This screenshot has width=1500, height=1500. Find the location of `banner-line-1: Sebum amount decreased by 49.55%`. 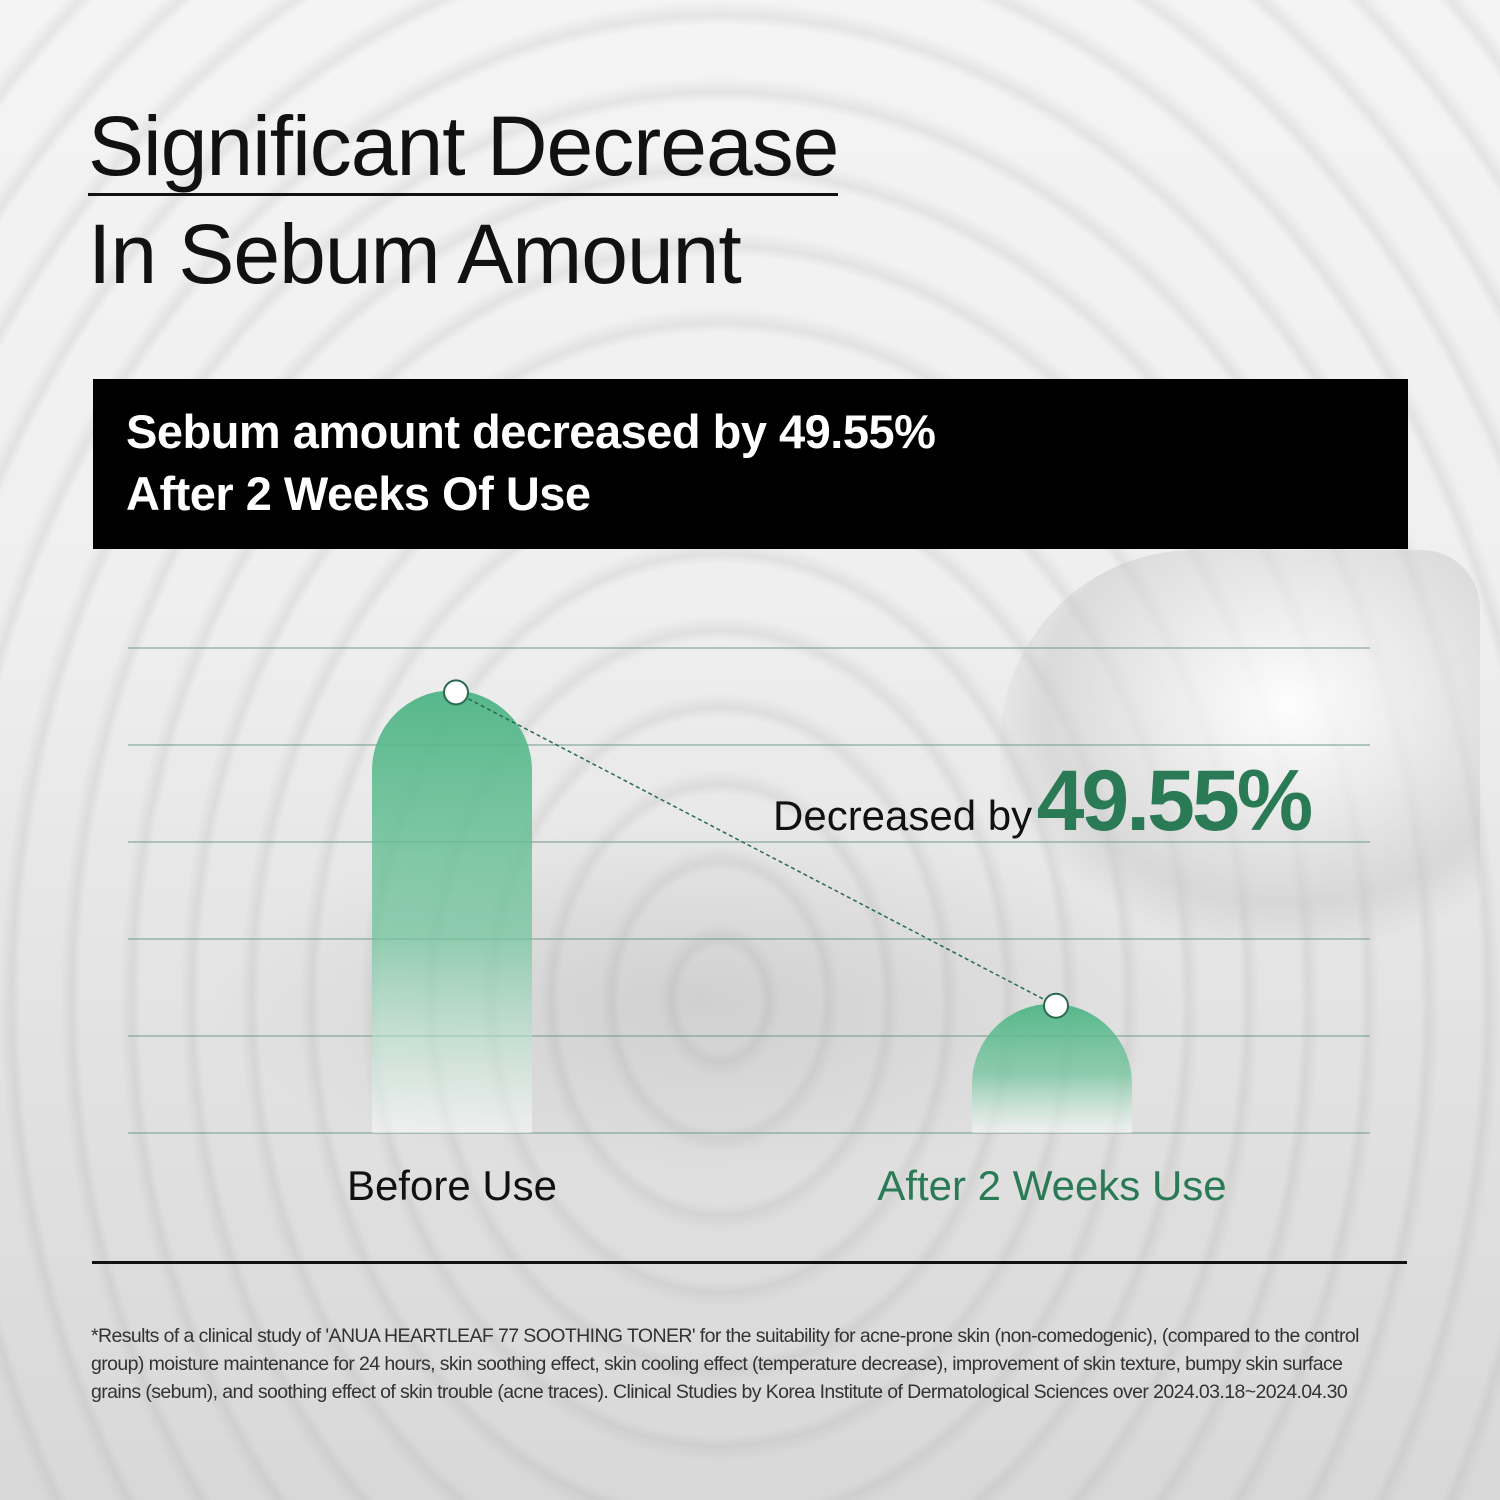

banner-line-1: Sebum amount decreased by 49.55% is located at coordinates (531, 431).